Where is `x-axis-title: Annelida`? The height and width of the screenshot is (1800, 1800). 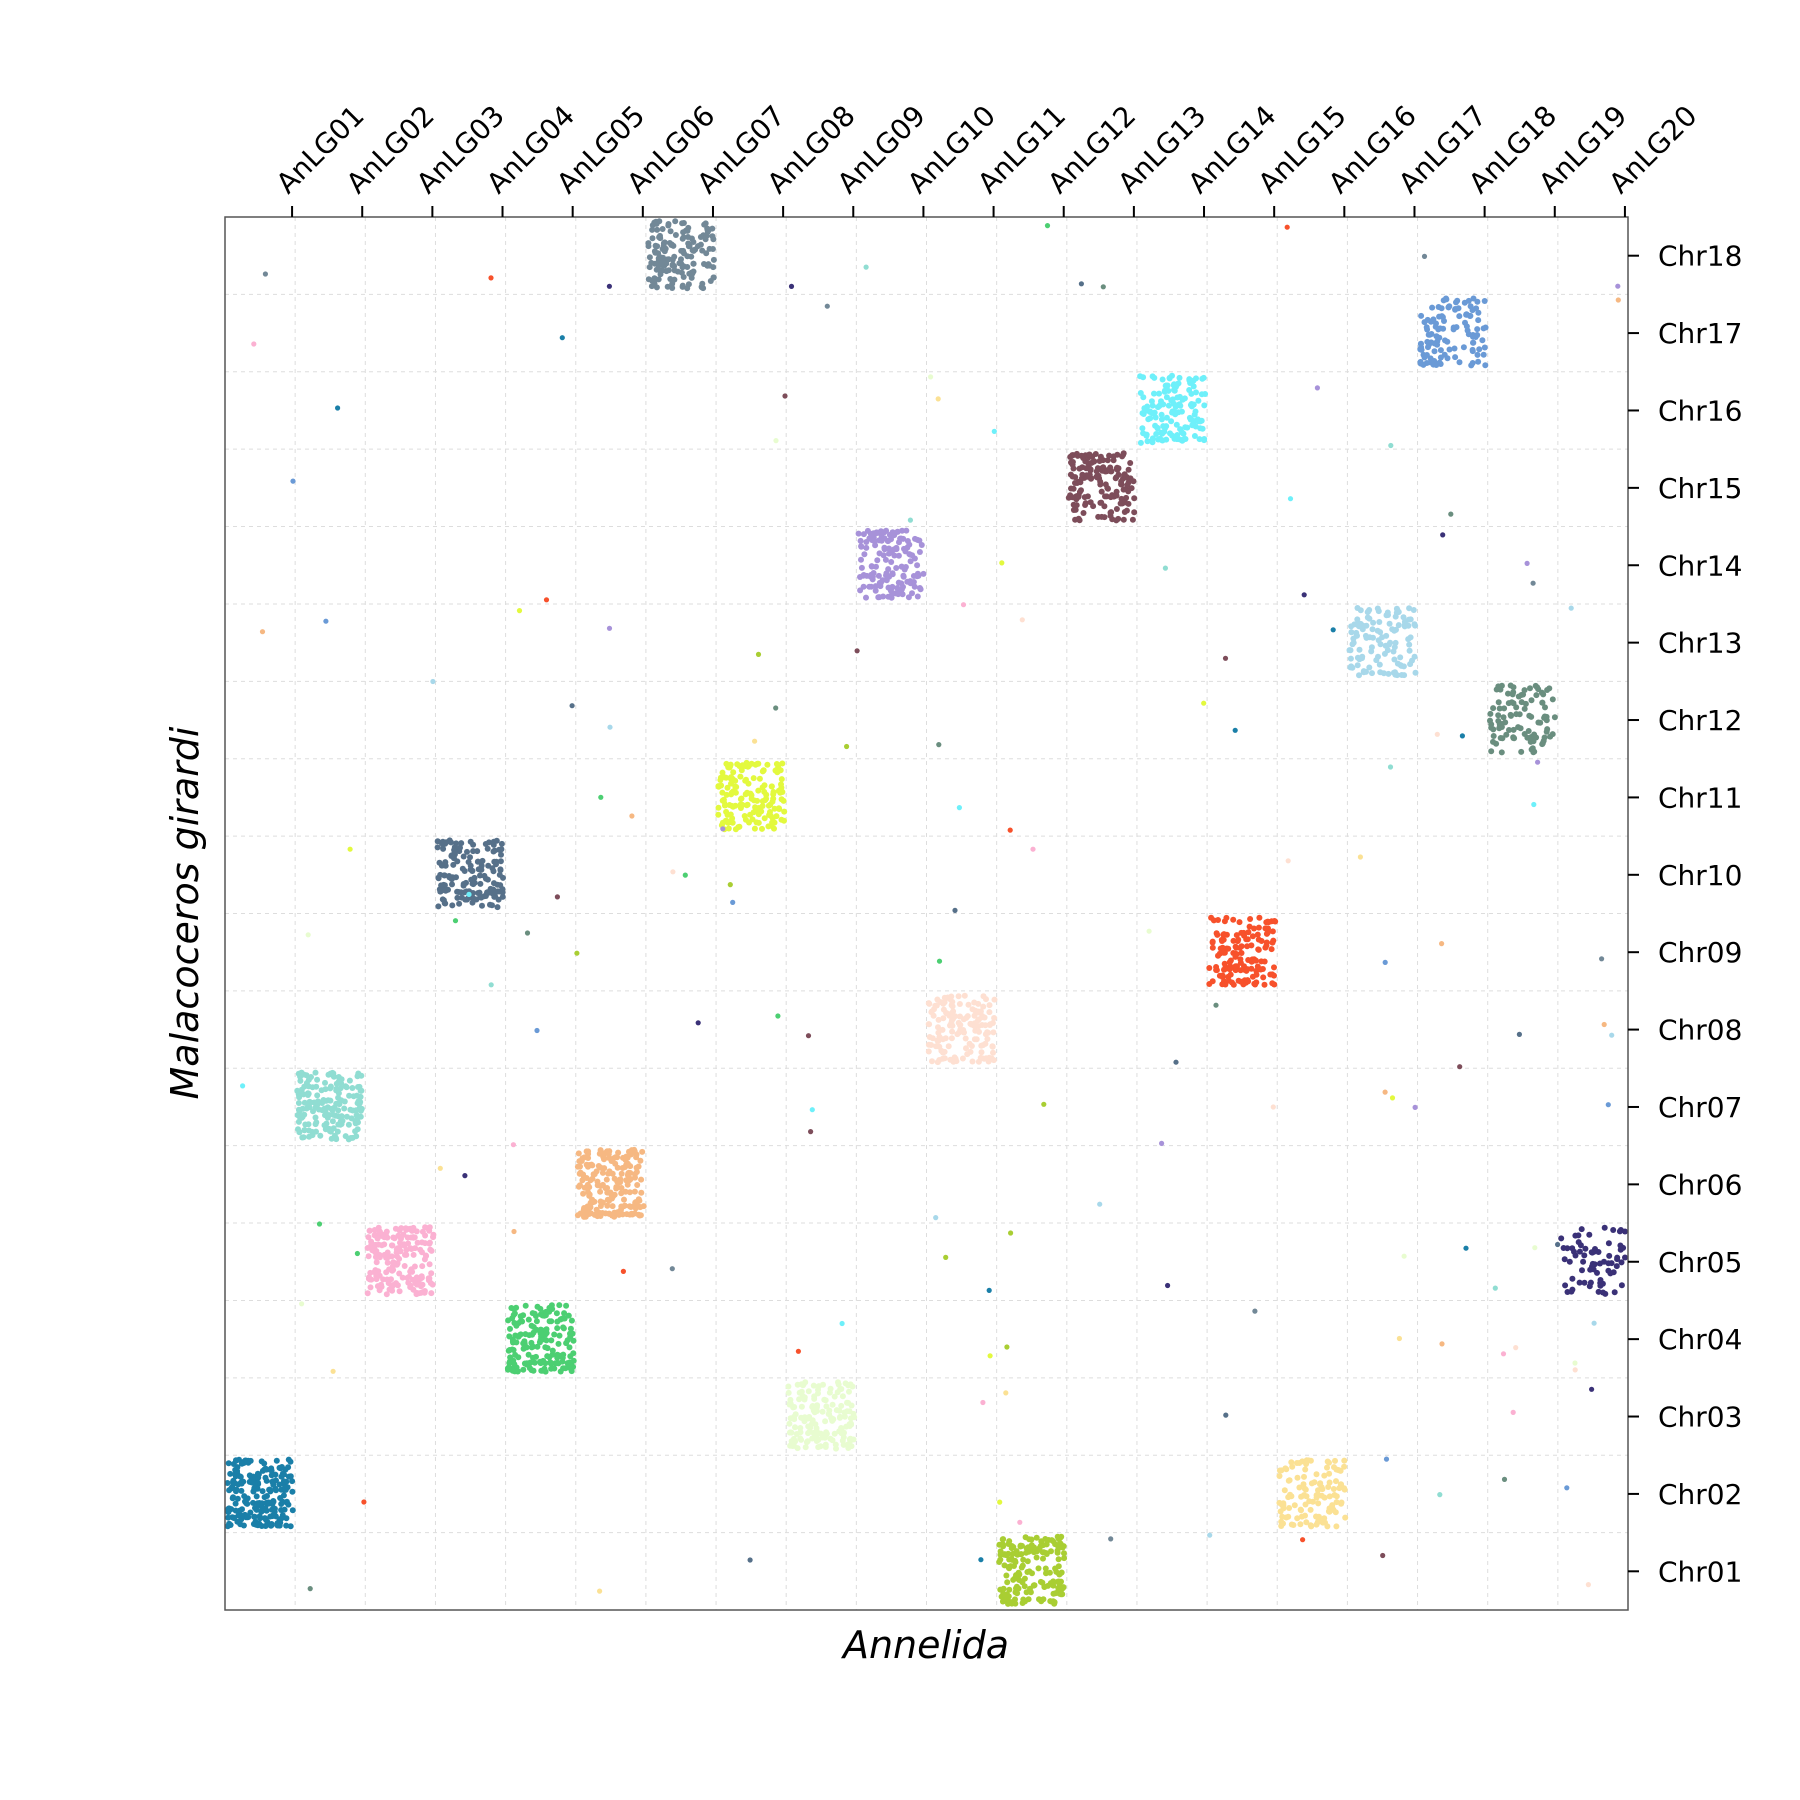 x-axis-title: Annelida is located at coordinates (924, 1645).